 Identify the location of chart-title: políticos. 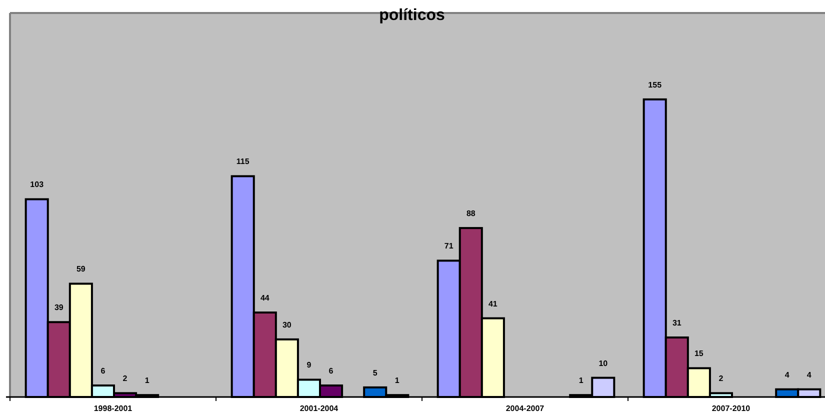
(412, 15).